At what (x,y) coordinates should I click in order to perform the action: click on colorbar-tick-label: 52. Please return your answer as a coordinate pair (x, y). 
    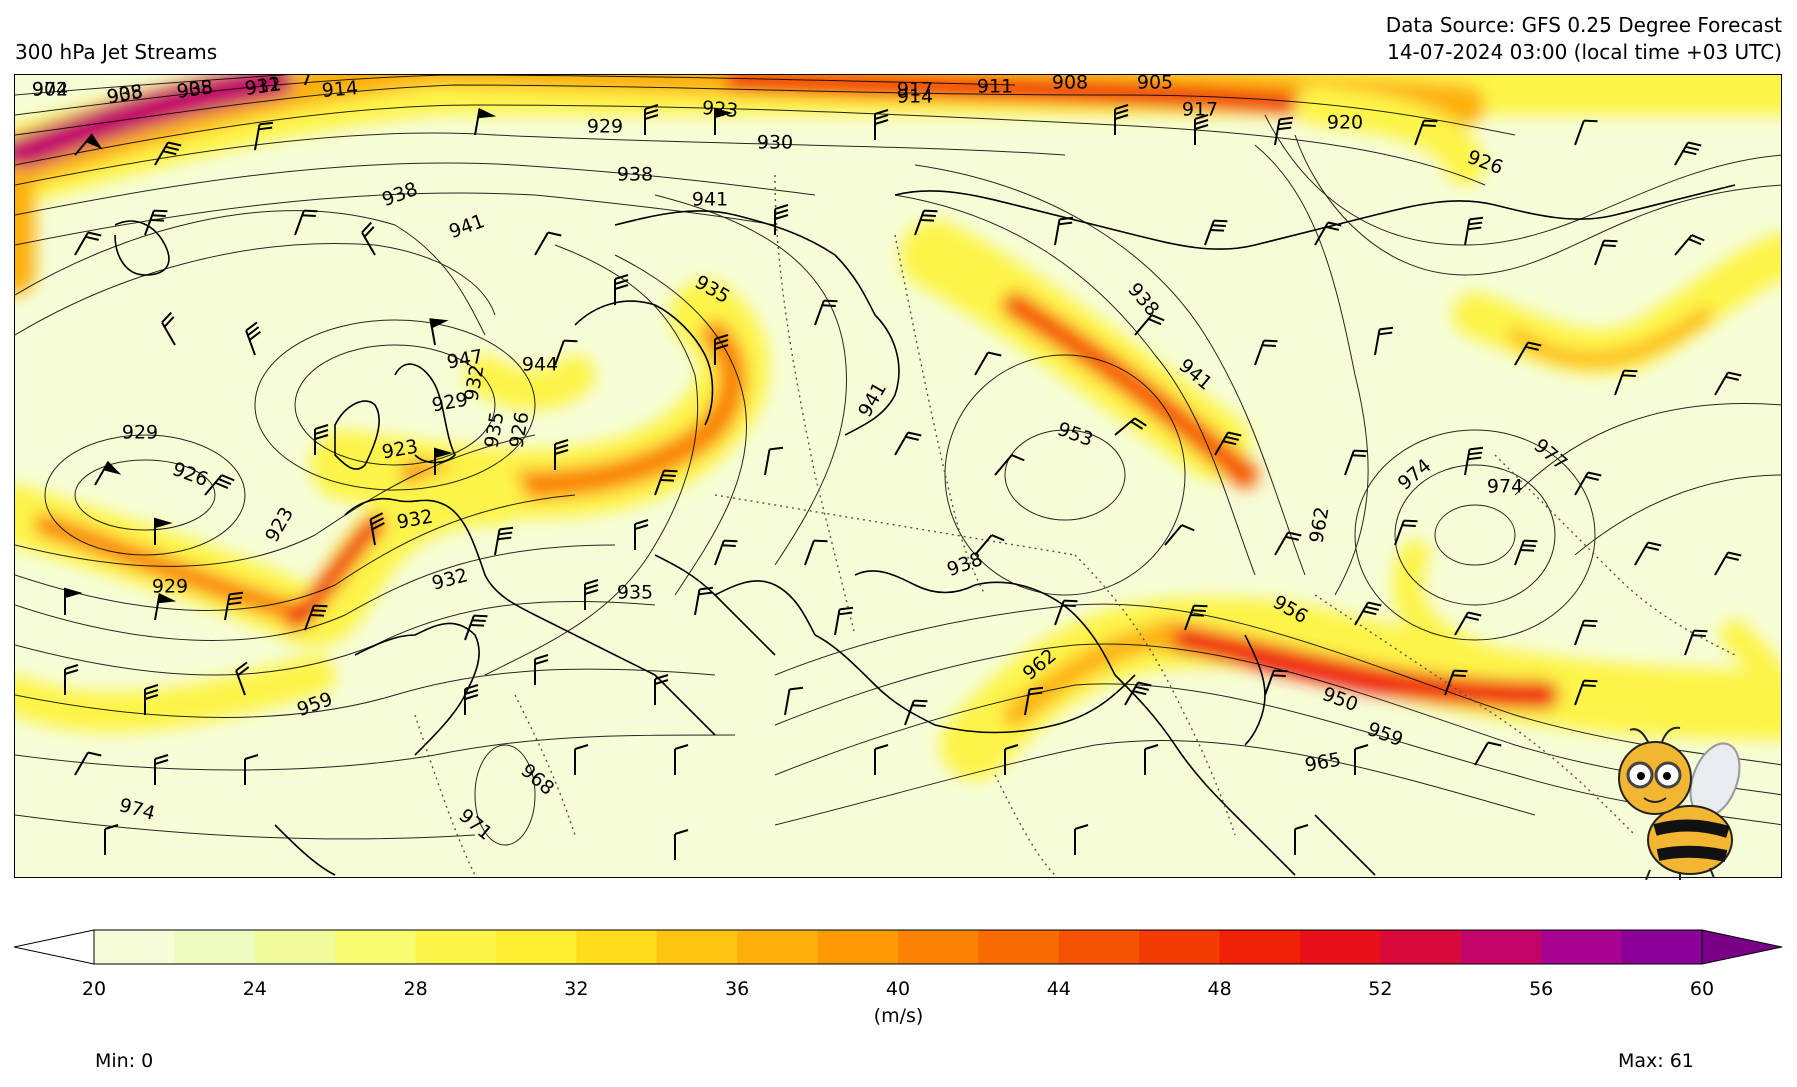
    Looking at the image, I should click on (1380, 989).